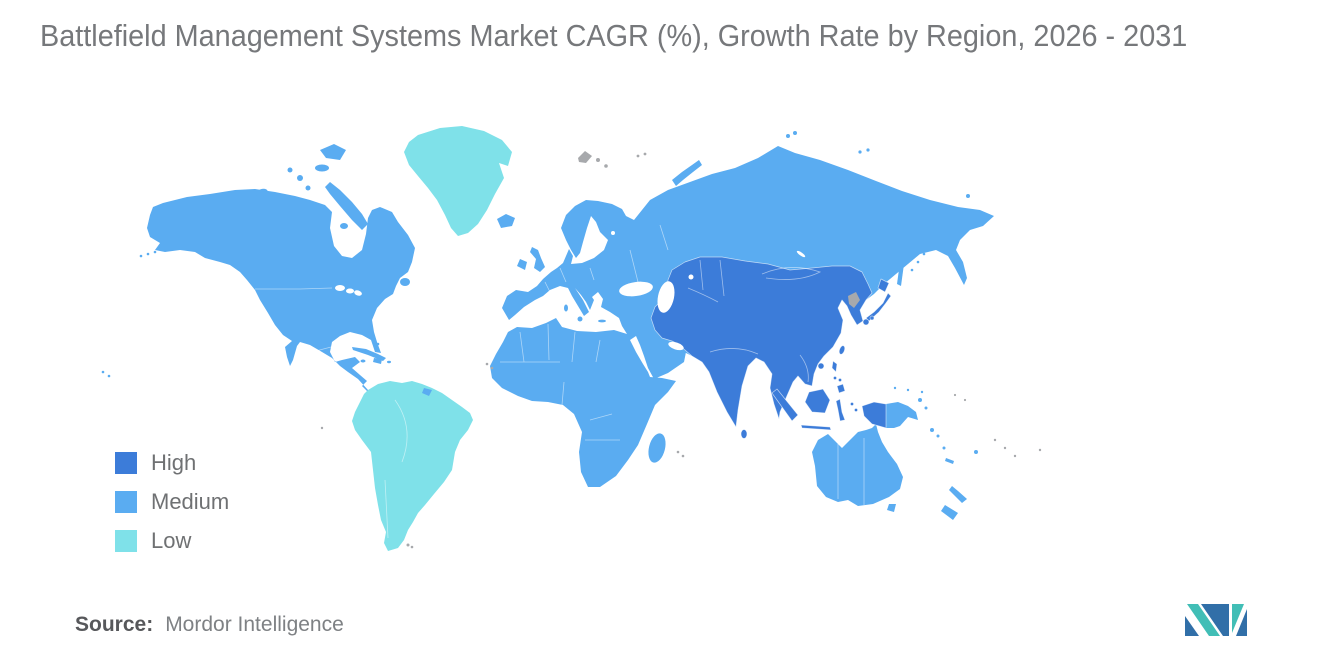 Image resolution: width=1320 pixels, height=665 pixels. Describe the element at coordinates (866, 322) in the screenshot. I see `japan-kyushu` at that location.